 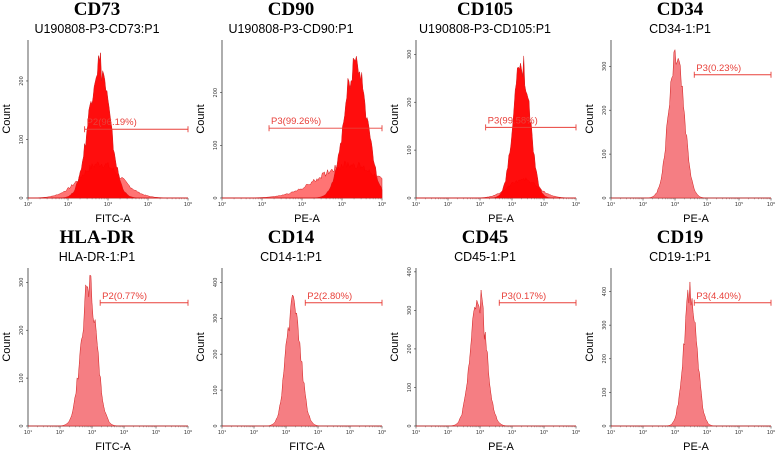 I want to click on gate-label: P3(99.58%), so click(x=513, y=120).